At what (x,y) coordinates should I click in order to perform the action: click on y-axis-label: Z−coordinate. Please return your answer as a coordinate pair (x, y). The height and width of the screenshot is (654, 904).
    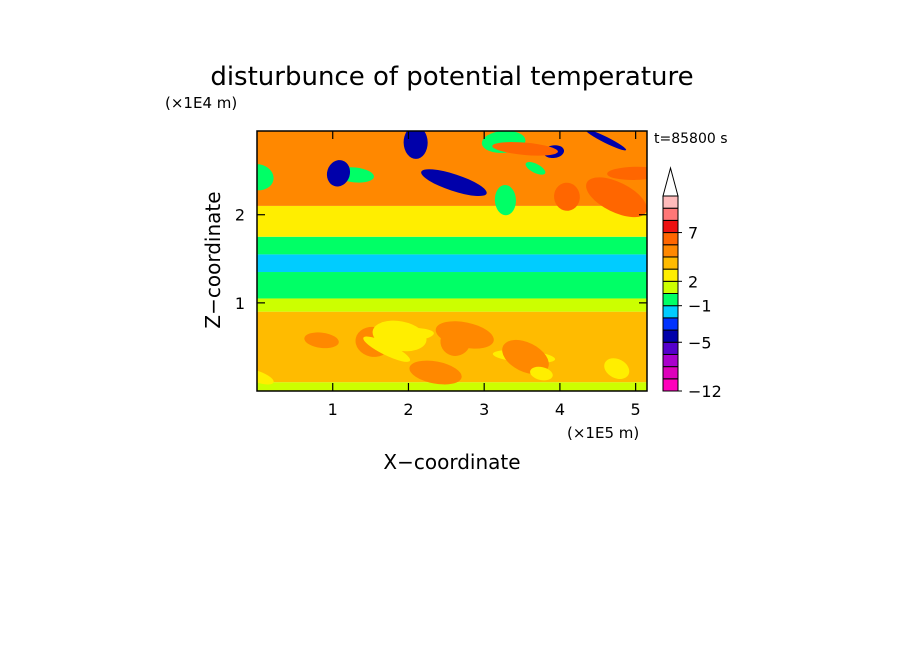
    Looking at the image, I should click on (213, 259).